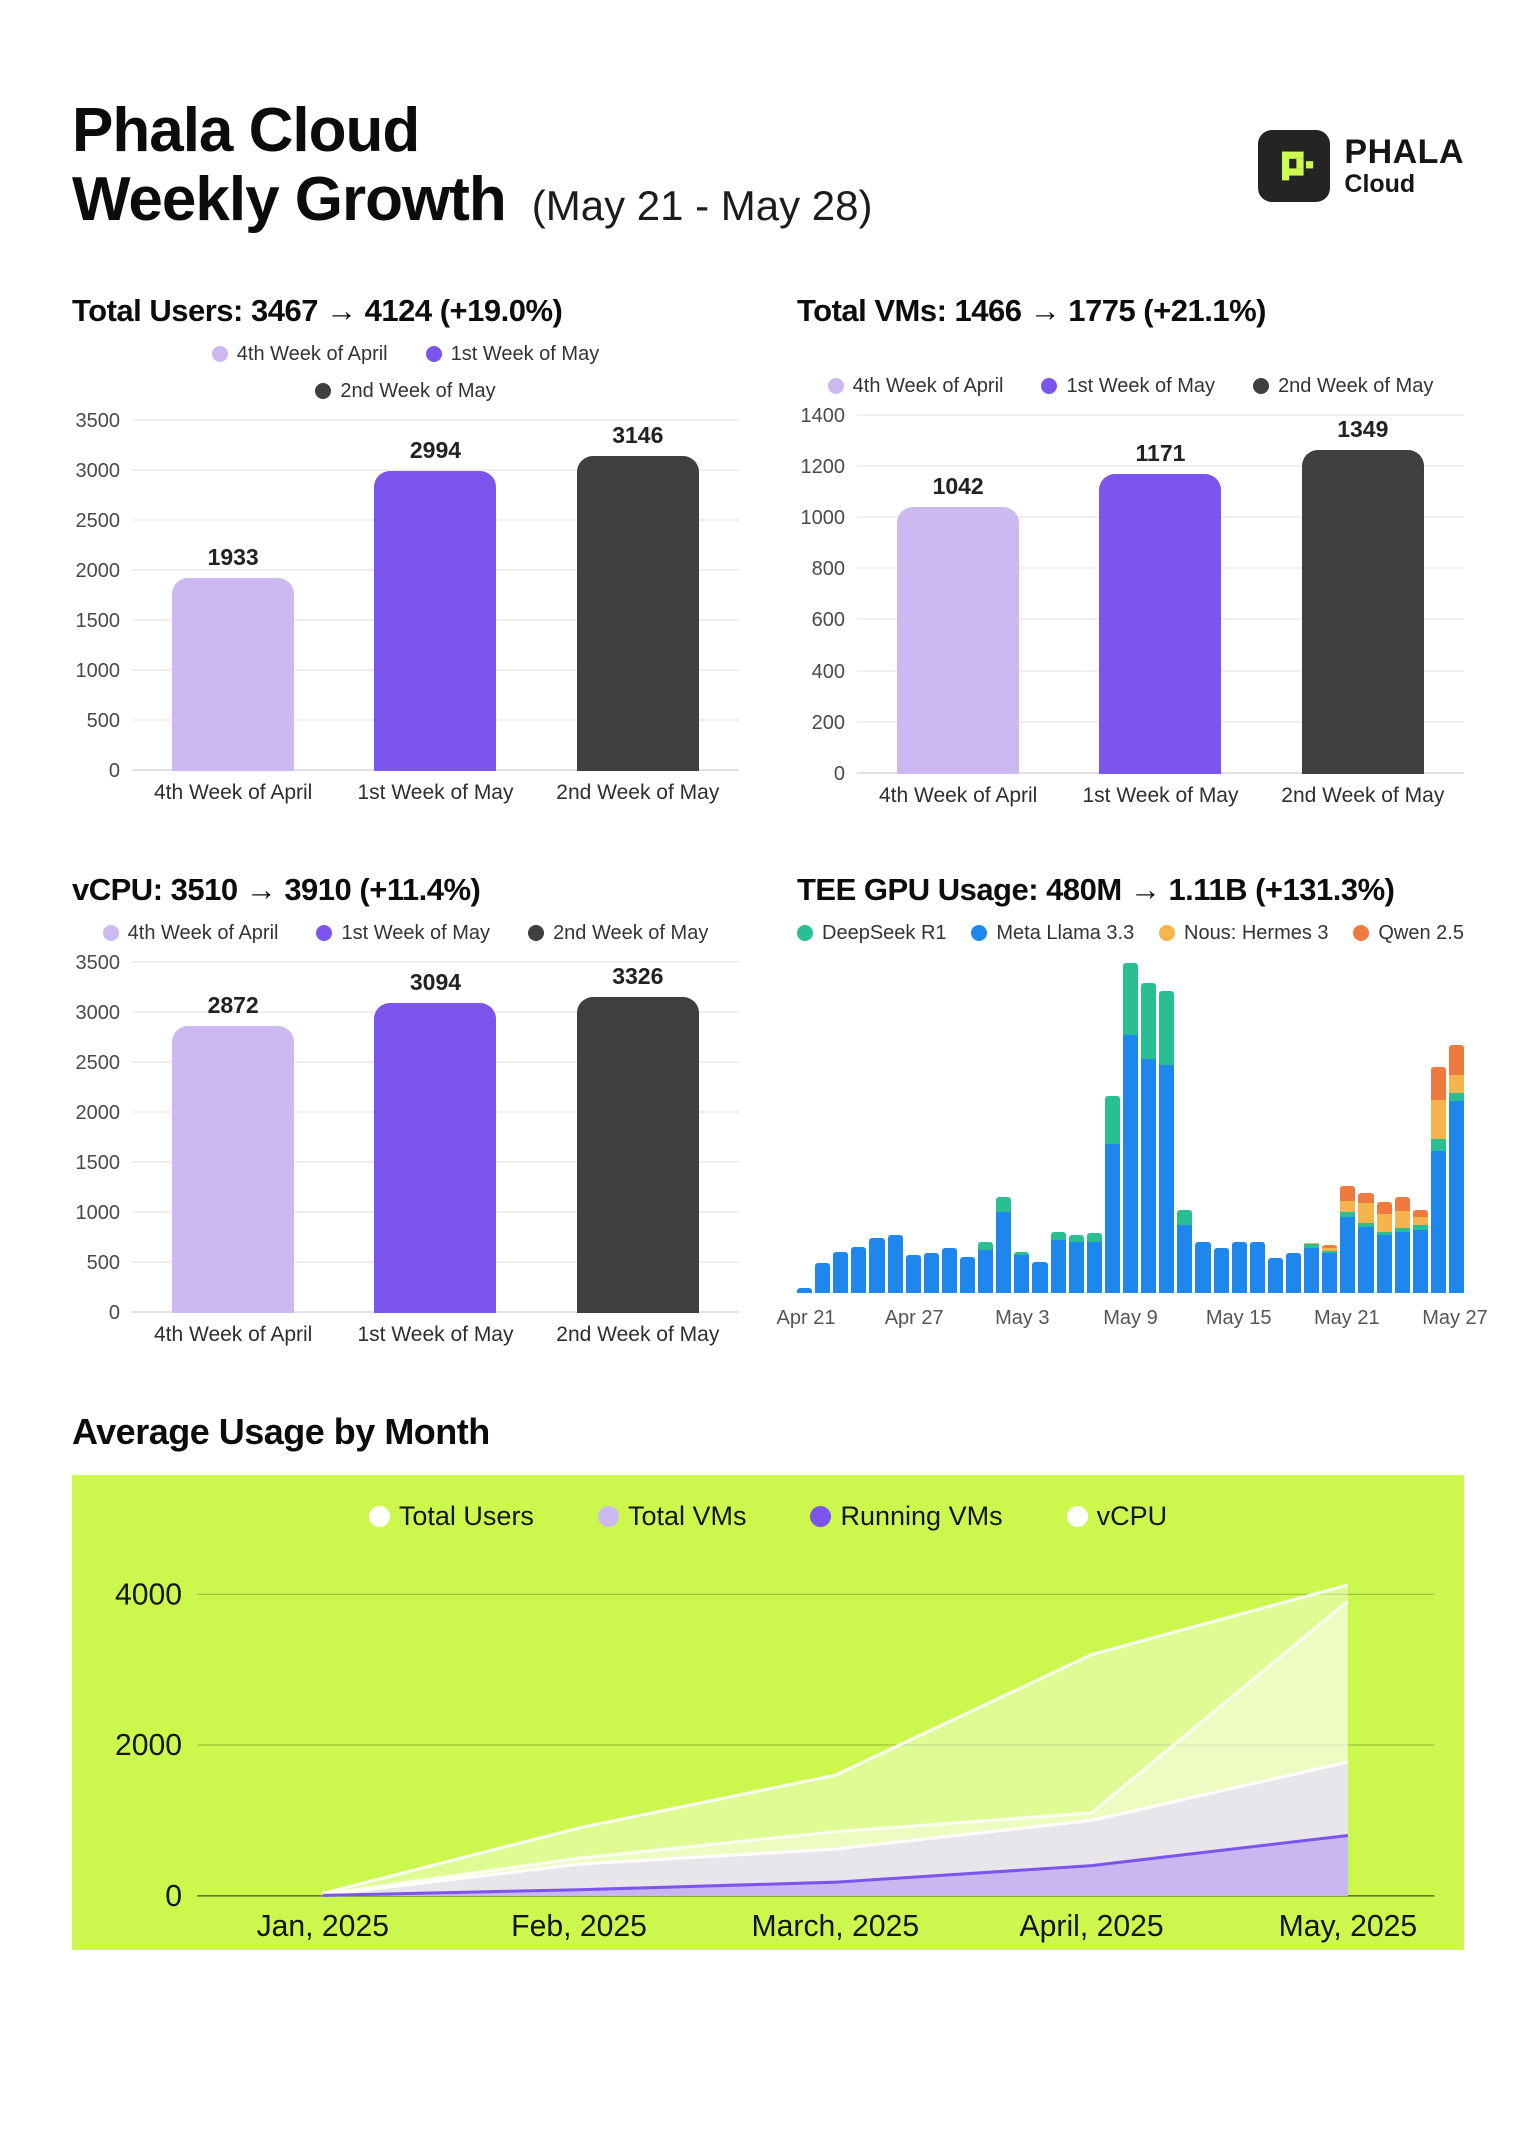  I want to click on chart-total-users-title: Total Users: 3467 → 4124 (+19.0%), so click(317, 310).